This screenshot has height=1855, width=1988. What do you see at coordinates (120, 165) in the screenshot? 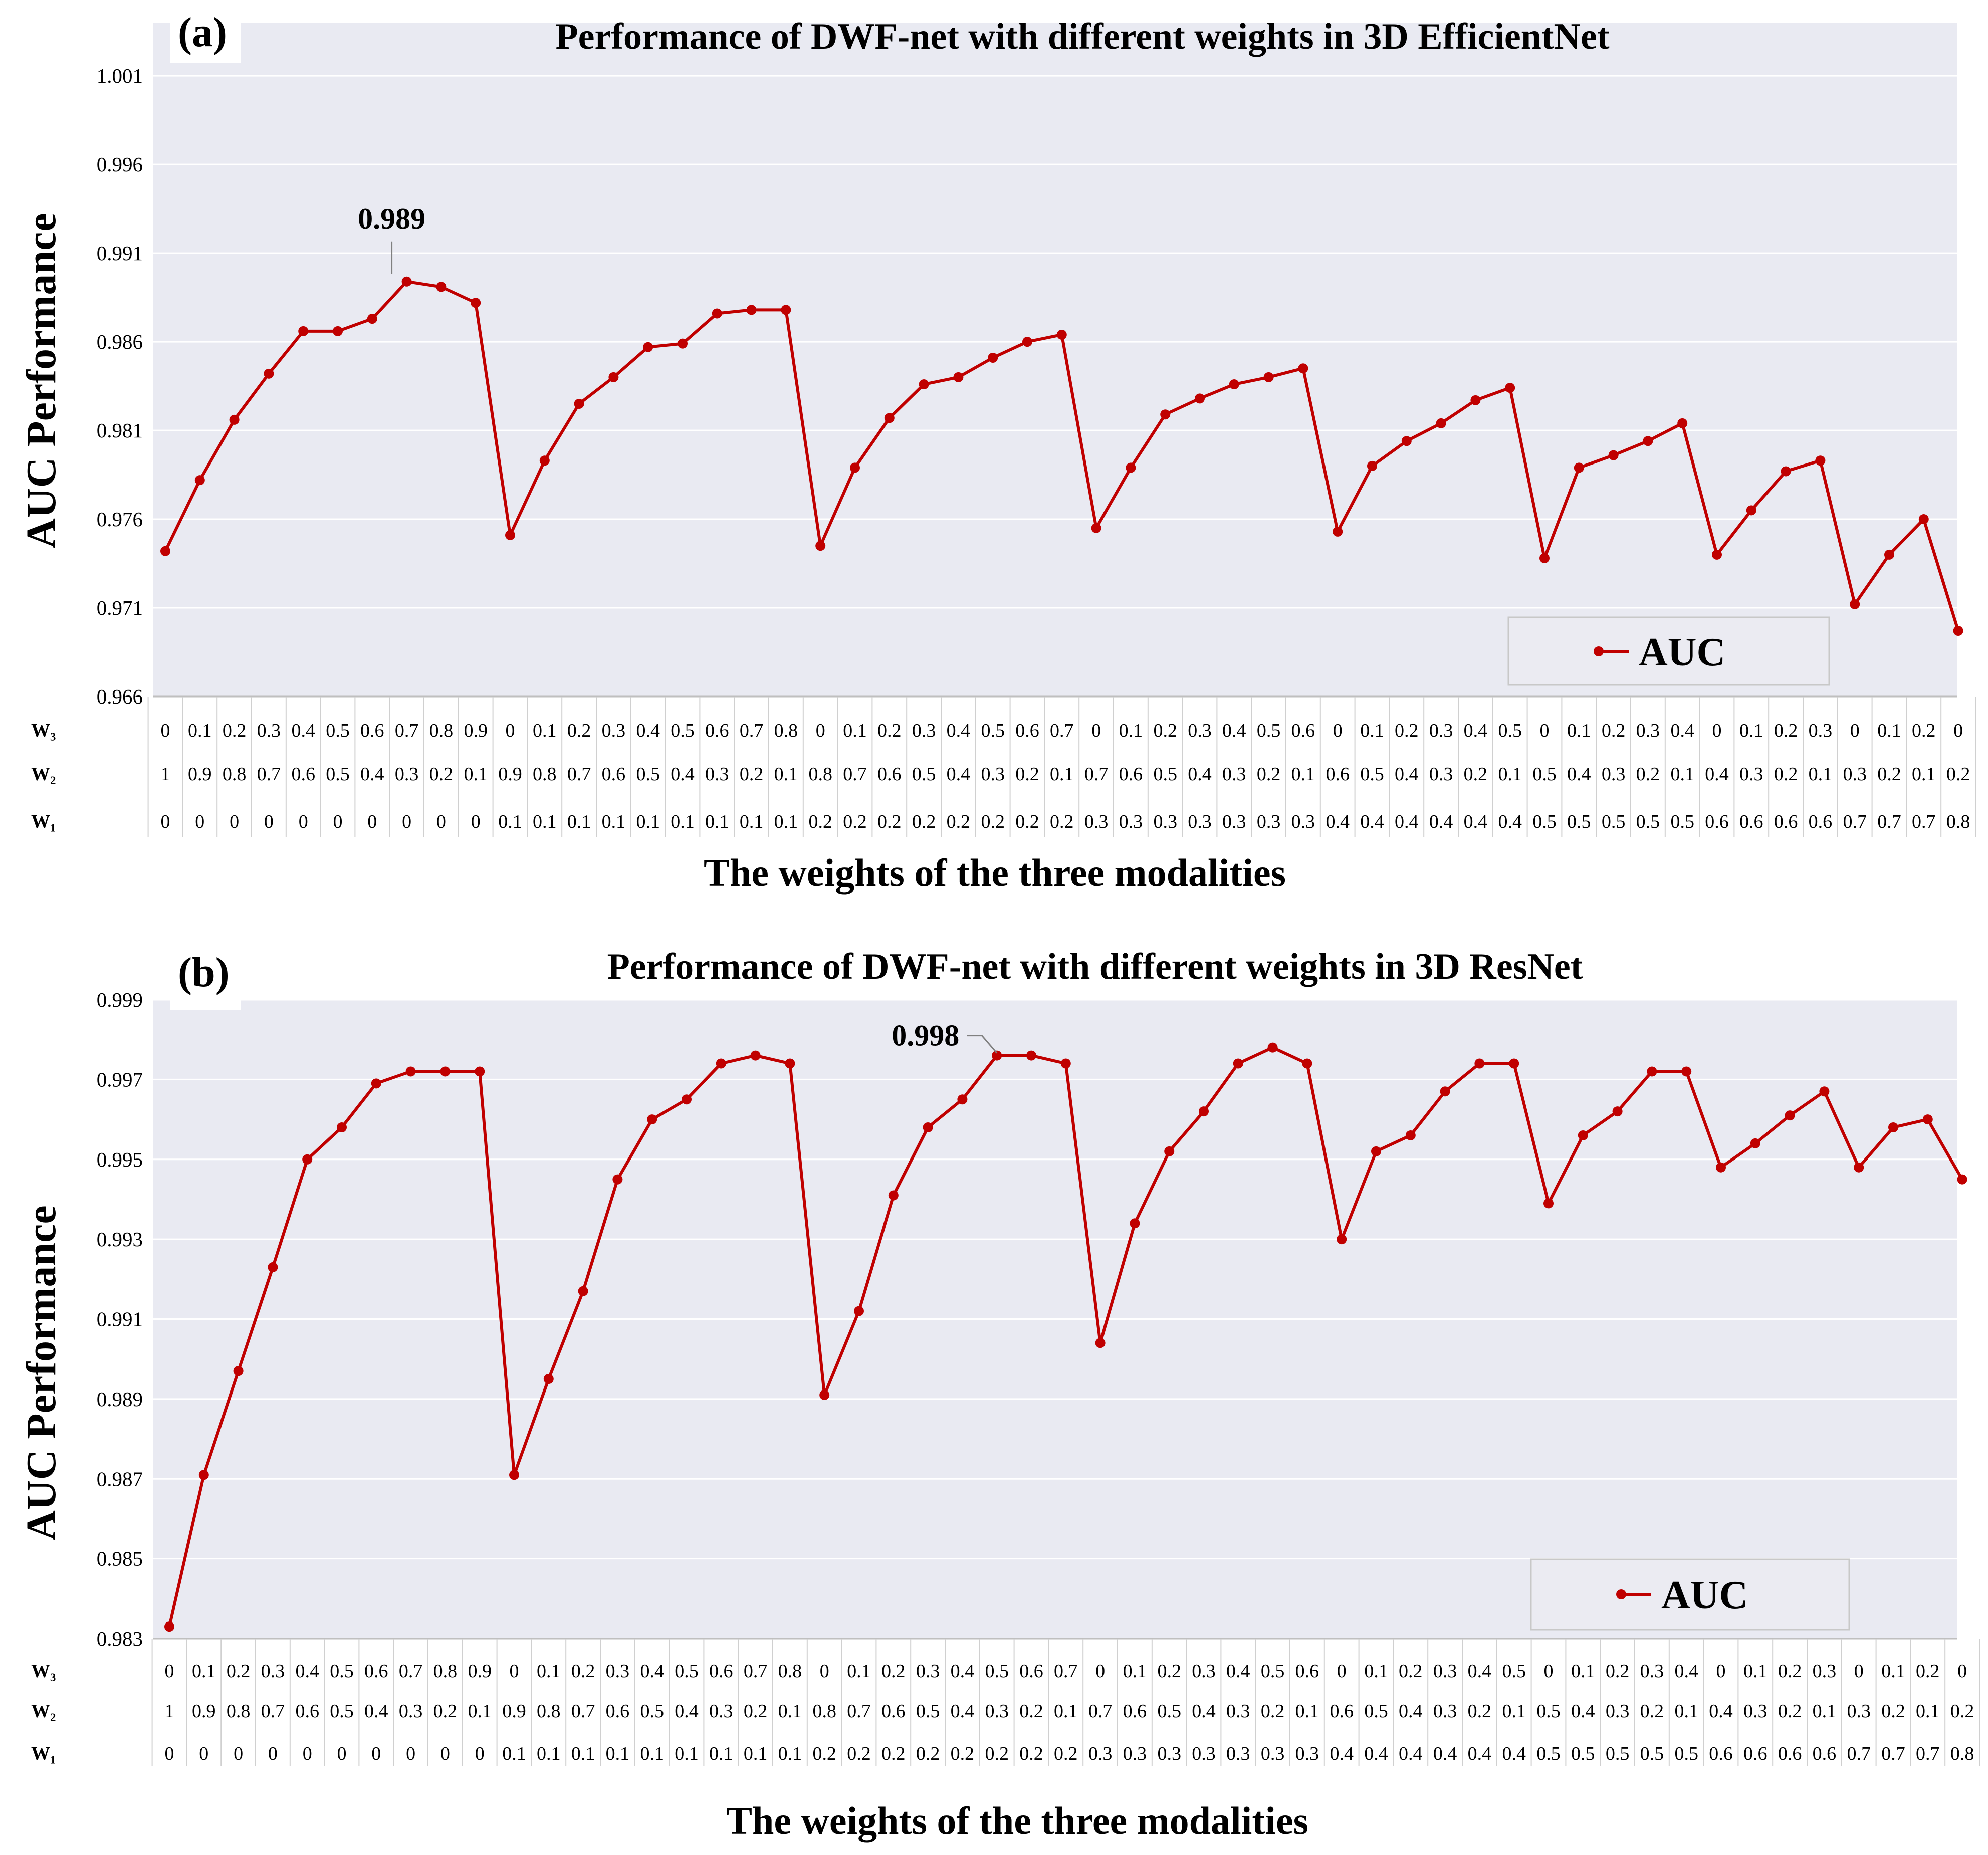
I see `y-tick-label: 0.996` at bounding box center [120, 165].